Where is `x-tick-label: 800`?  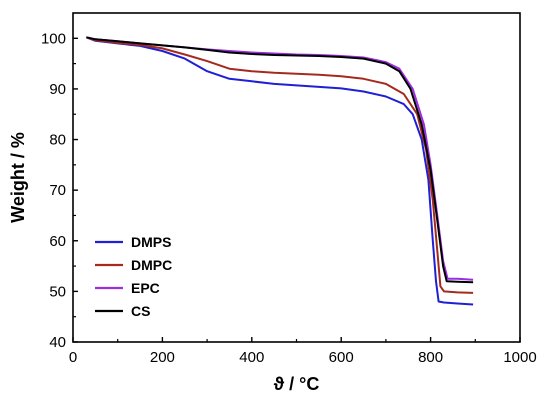 x-tick-label: 800 is located at coordinates (430, 357).